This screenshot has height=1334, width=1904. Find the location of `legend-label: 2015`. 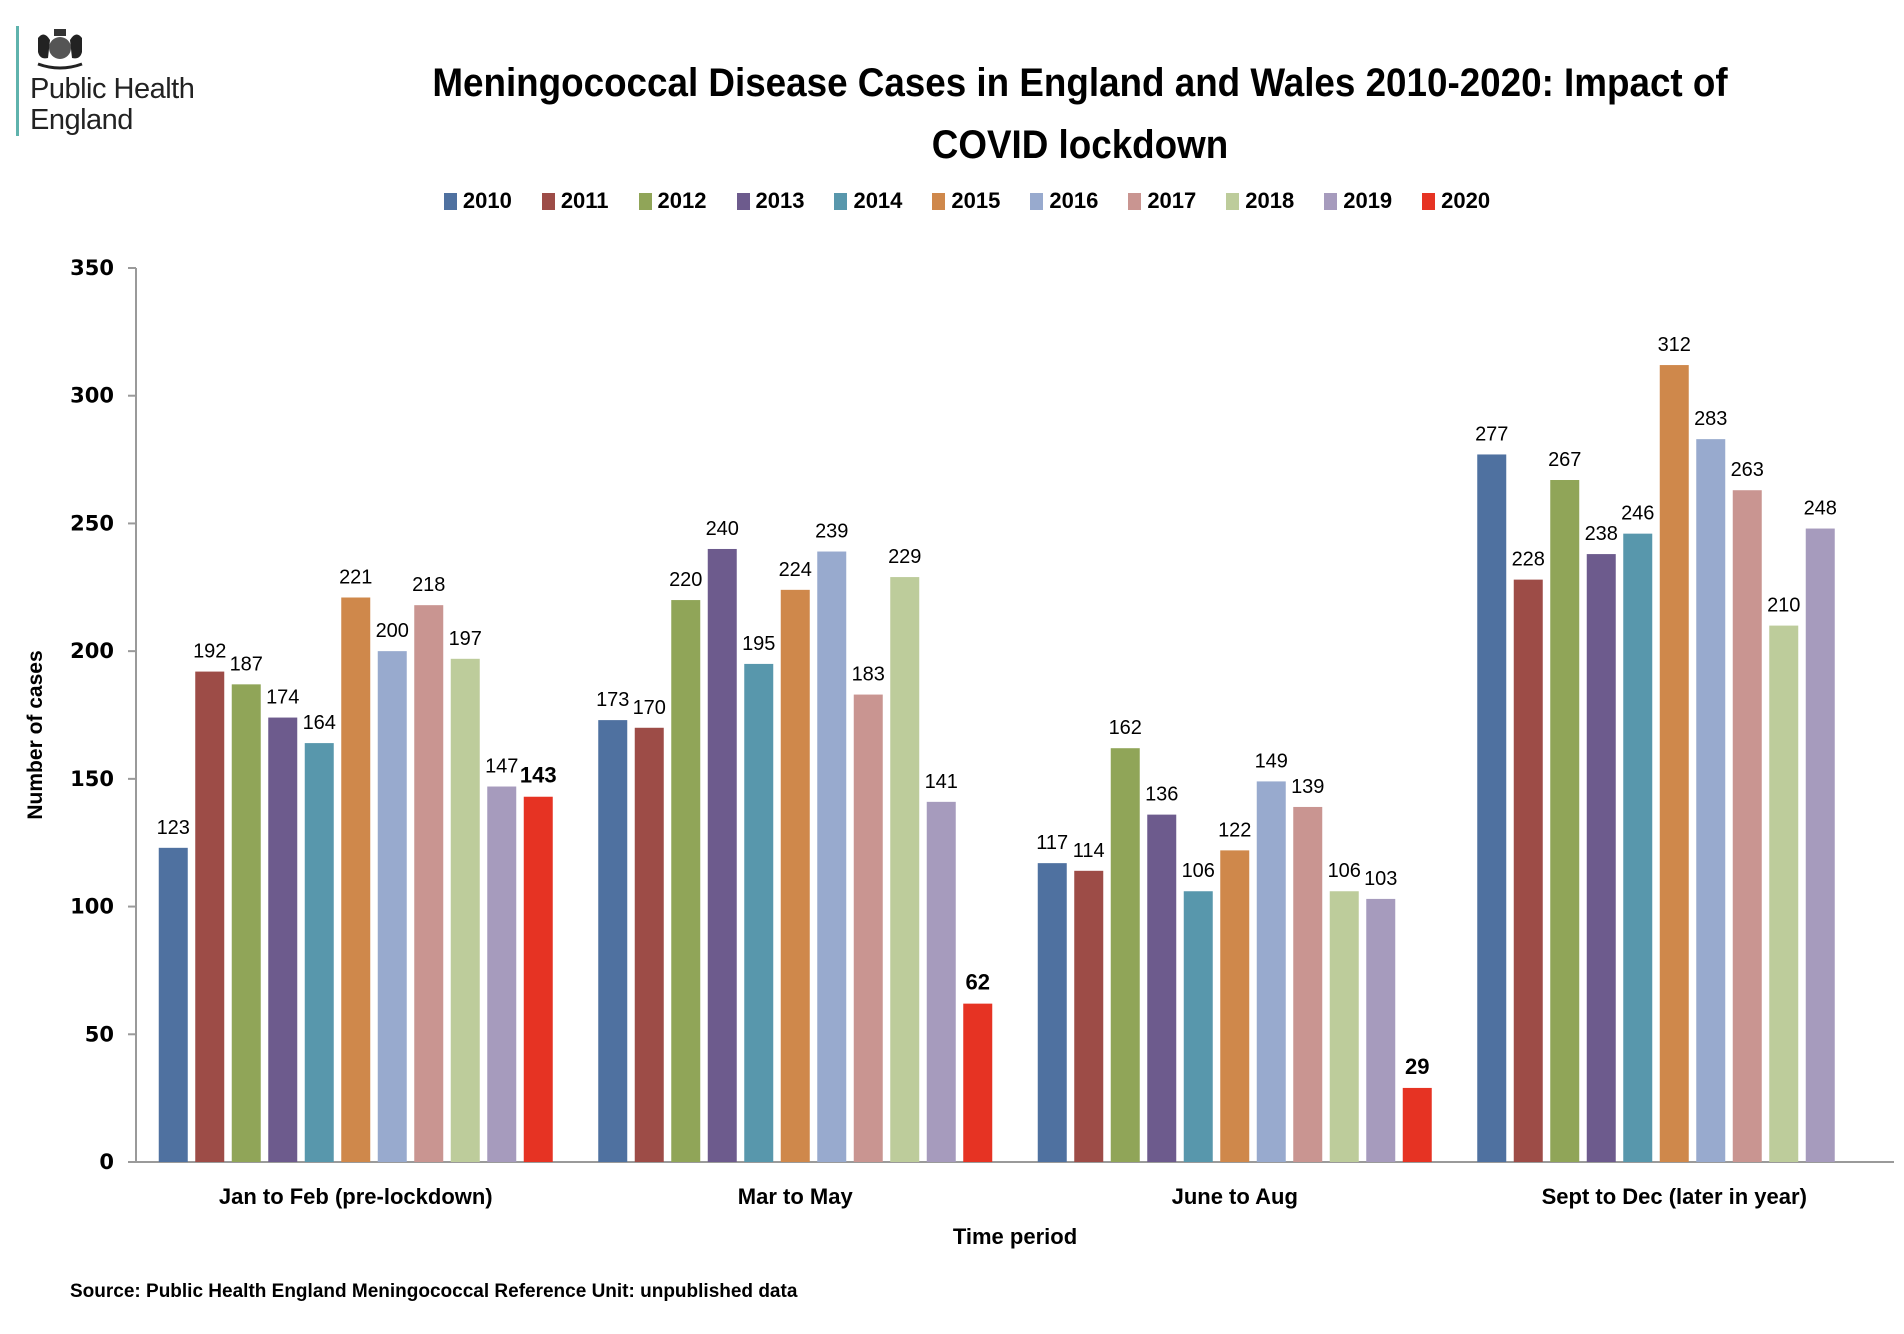

legend-label: 2015 is located at coordinates (976, 200).